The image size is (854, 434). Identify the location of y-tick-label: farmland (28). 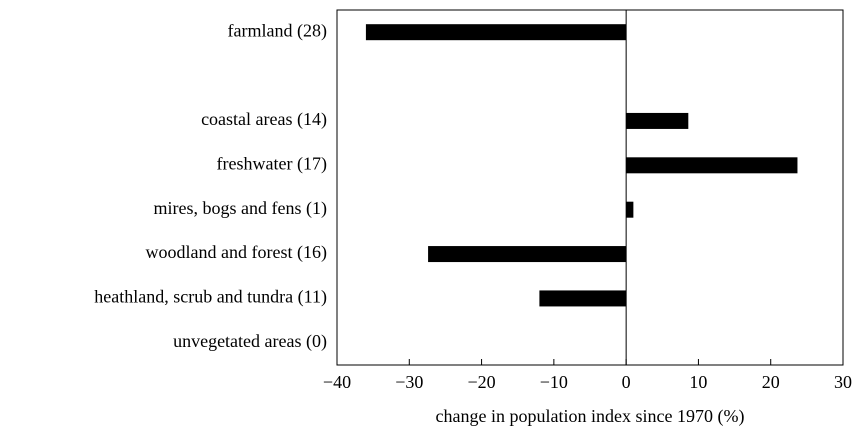
(277, 30).